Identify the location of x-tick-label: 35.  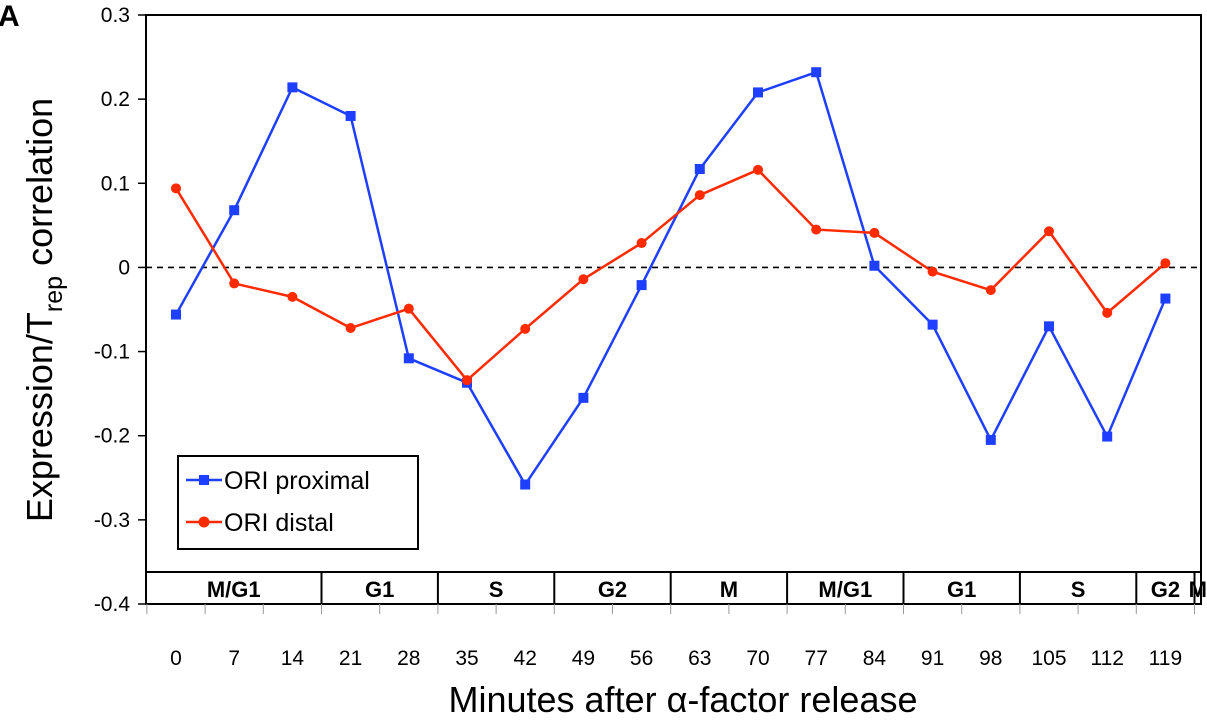
(466, 658).